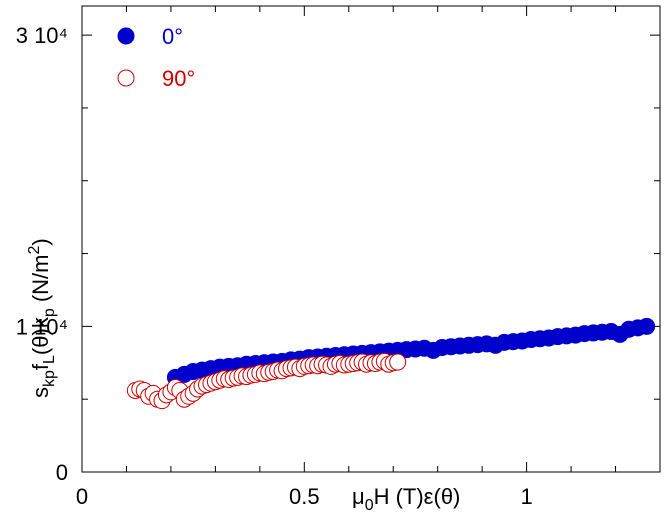 This screenshot has width=664, height=522. I want to click on x-tick-label: 0.5, so click(304, 496).